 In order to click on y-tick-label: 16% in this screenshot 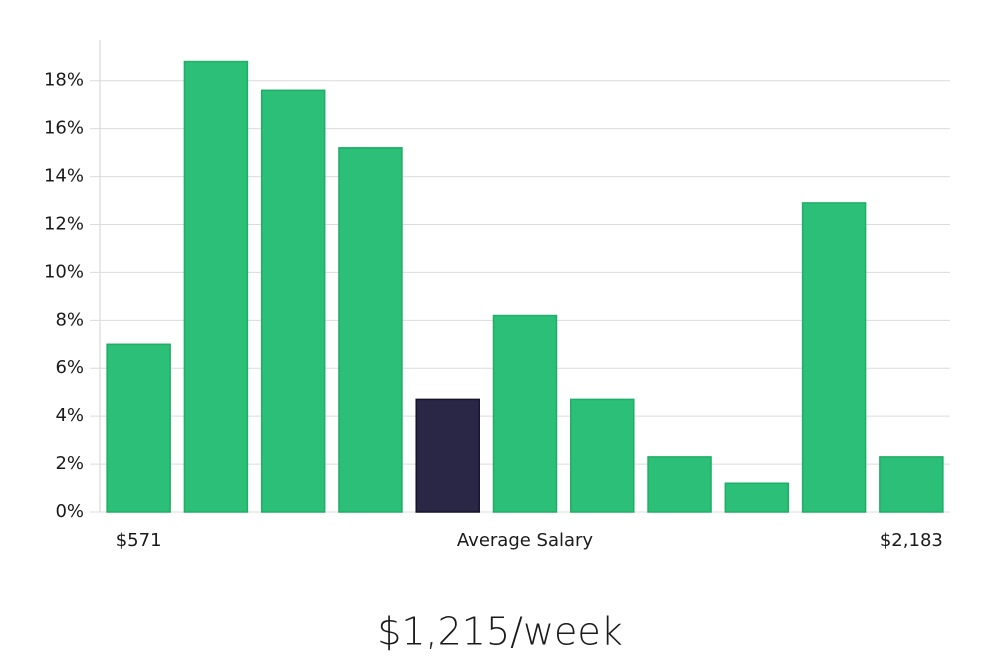, I will do `click(64, 128)`.